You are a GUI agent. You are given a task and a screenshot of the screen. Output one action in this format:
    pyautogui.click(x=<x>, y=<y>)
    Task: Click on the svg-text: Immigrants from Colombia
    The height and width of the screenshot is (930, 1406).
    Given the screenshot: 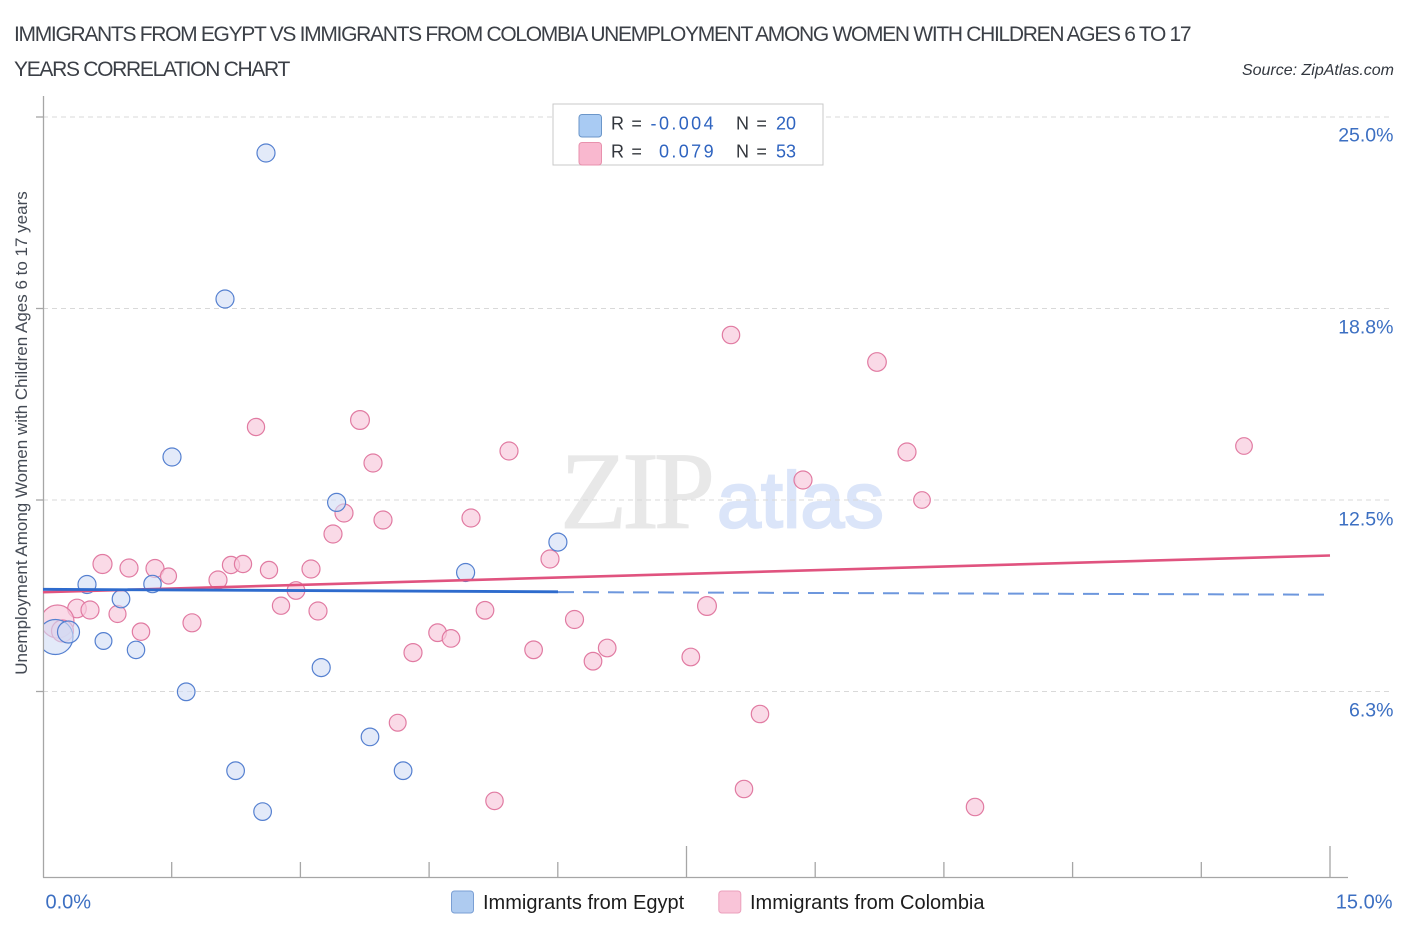 What is the action you would take?
    pyautogui.click(x=867, y=903)
    